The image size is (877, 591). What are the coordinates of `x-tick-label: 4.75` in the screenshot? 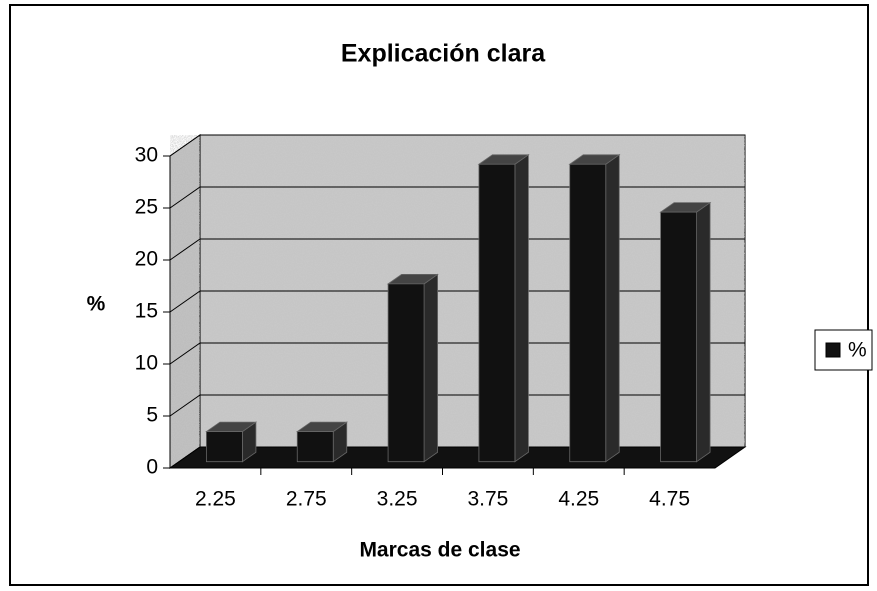 It's located at (669, 499).